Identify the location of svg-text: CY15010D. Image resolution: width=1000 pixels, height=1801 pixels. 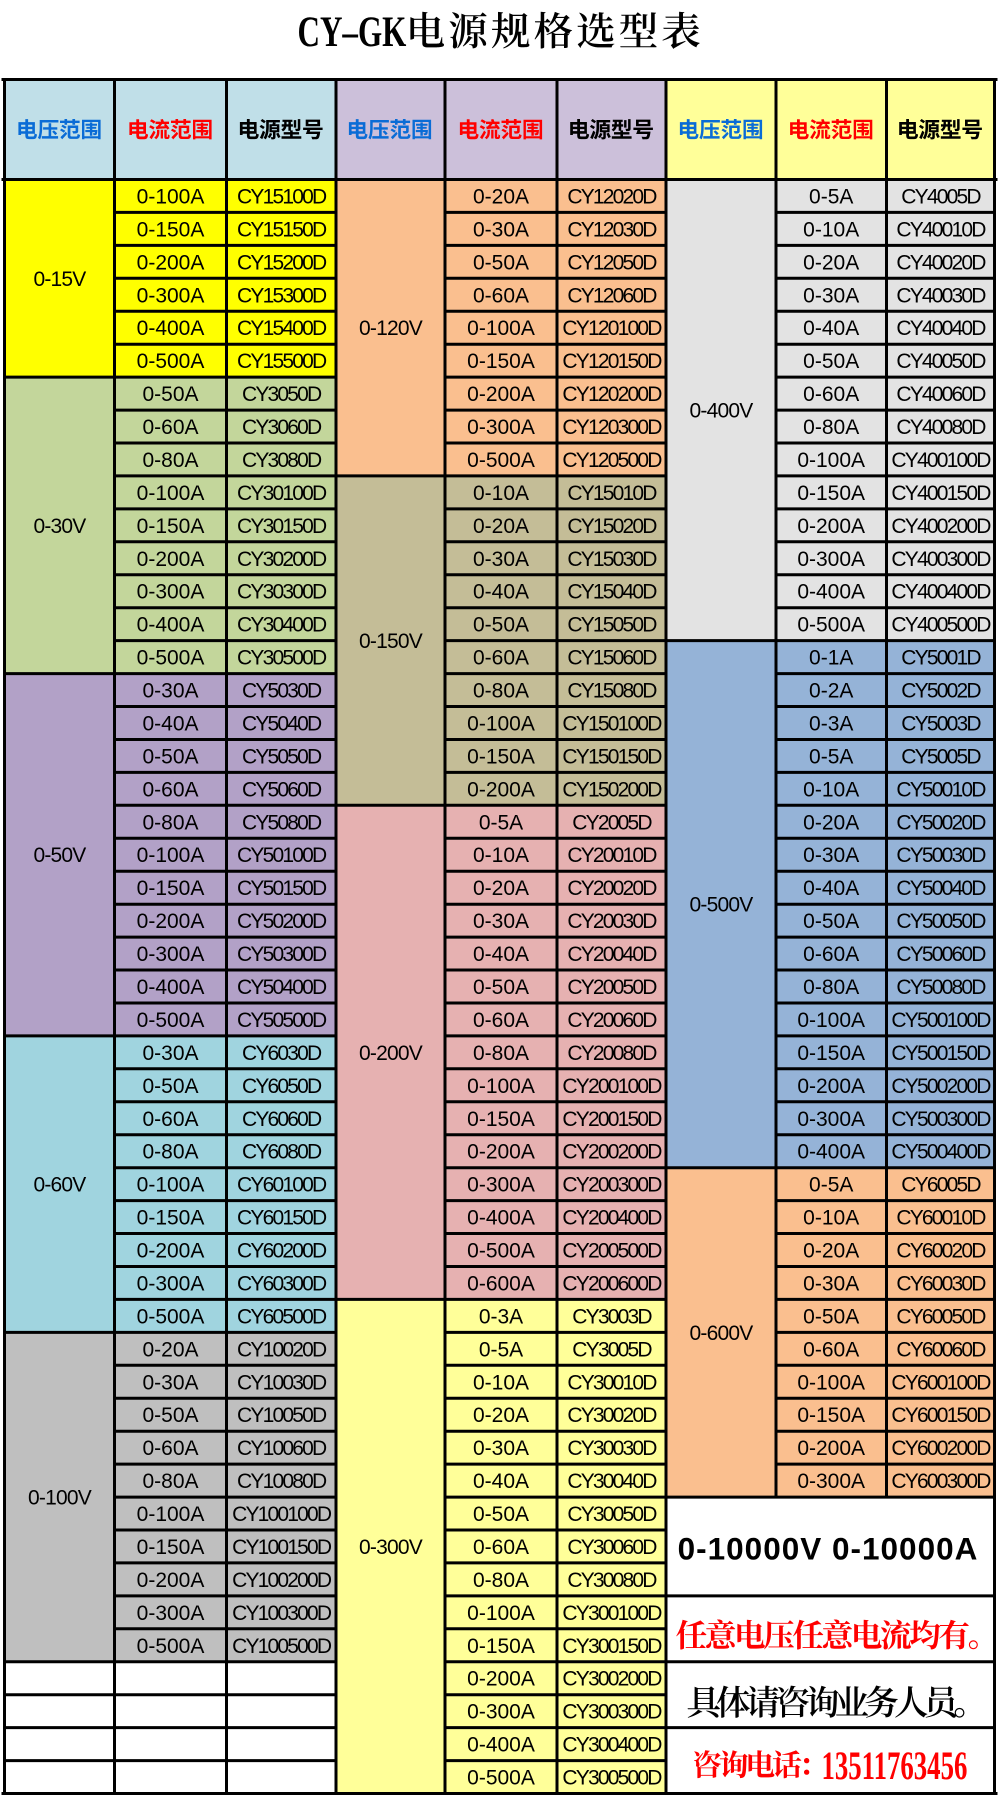
(612, 493).